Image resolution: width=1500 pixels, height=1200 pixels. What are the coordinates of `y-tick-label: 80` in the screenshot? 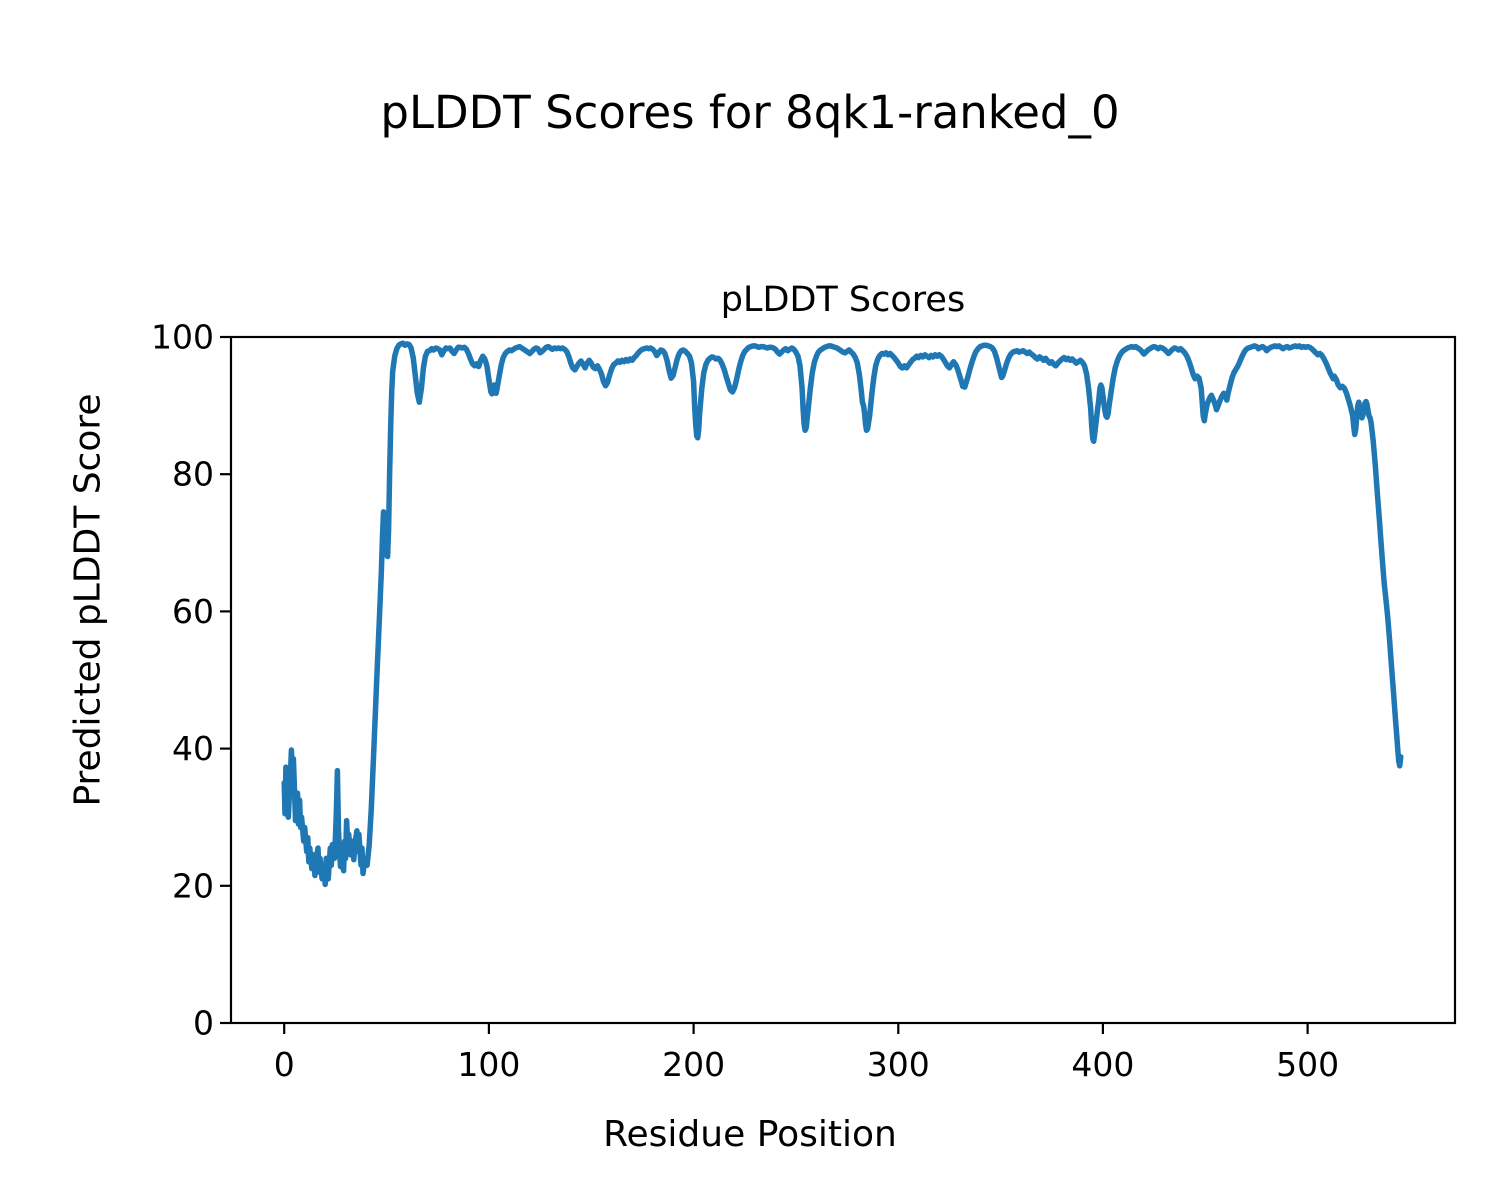 It's located at (193, 474).